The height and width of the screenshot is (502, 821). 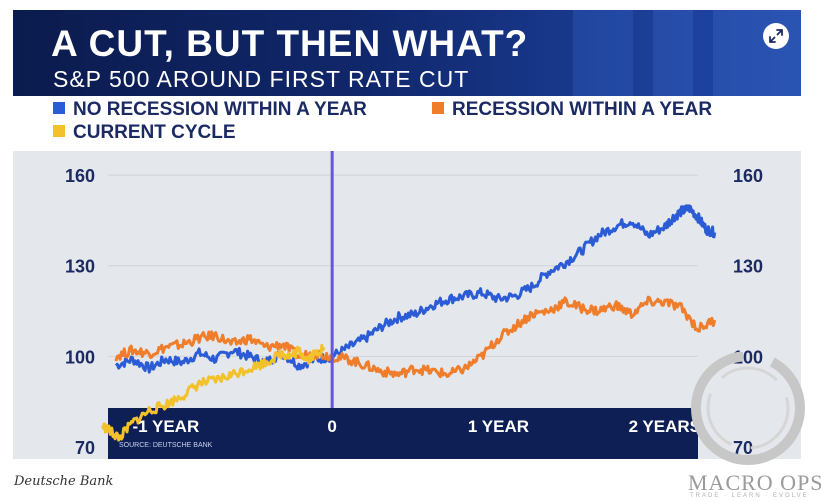 What do you see at coordinates (748, 176) in the screenshot?
I see `y-tick-label-right: 160` at bounding box center [748, 176].